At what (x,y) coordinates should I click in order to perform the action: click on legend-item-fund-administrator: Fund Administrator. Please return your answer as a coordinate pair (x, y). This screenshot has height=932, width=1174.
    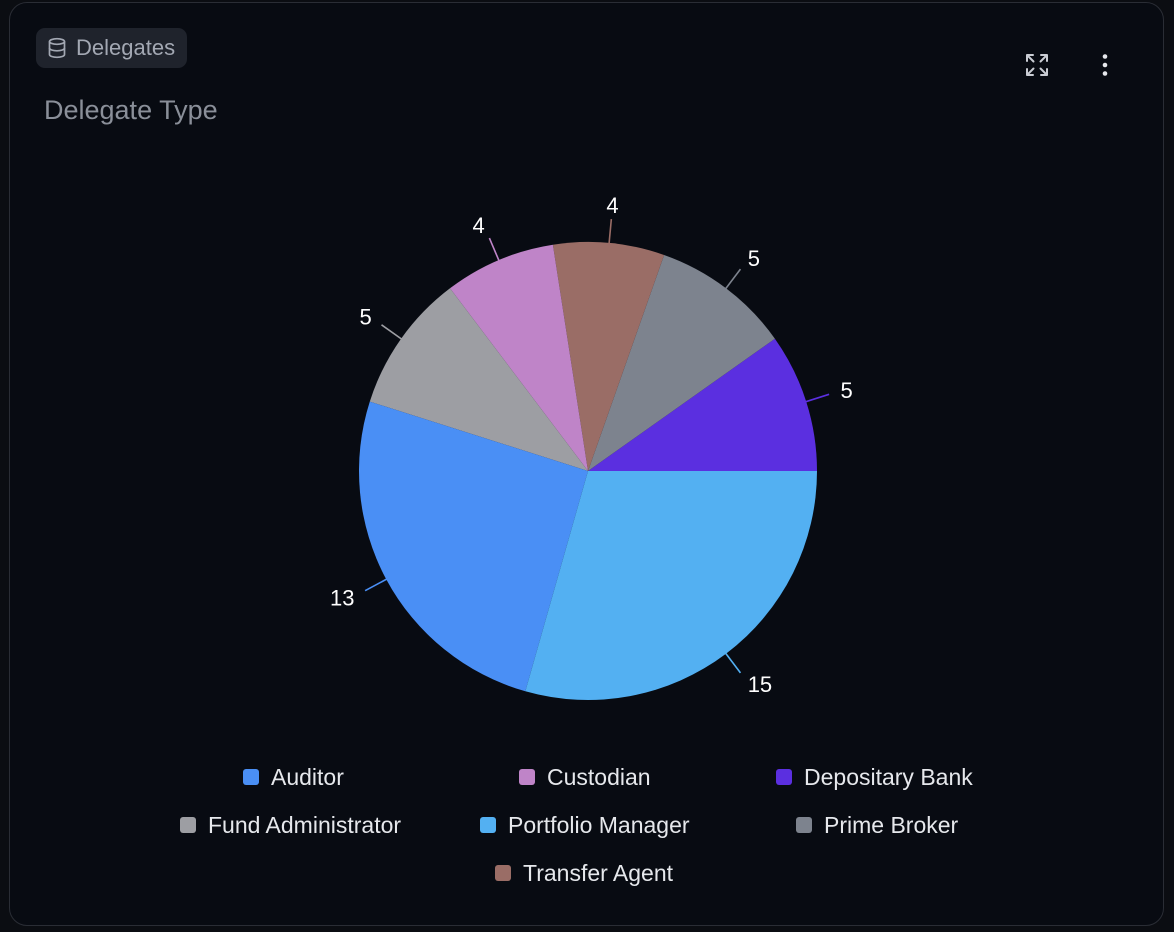
    Looking at the image, I should click on (290, 825).